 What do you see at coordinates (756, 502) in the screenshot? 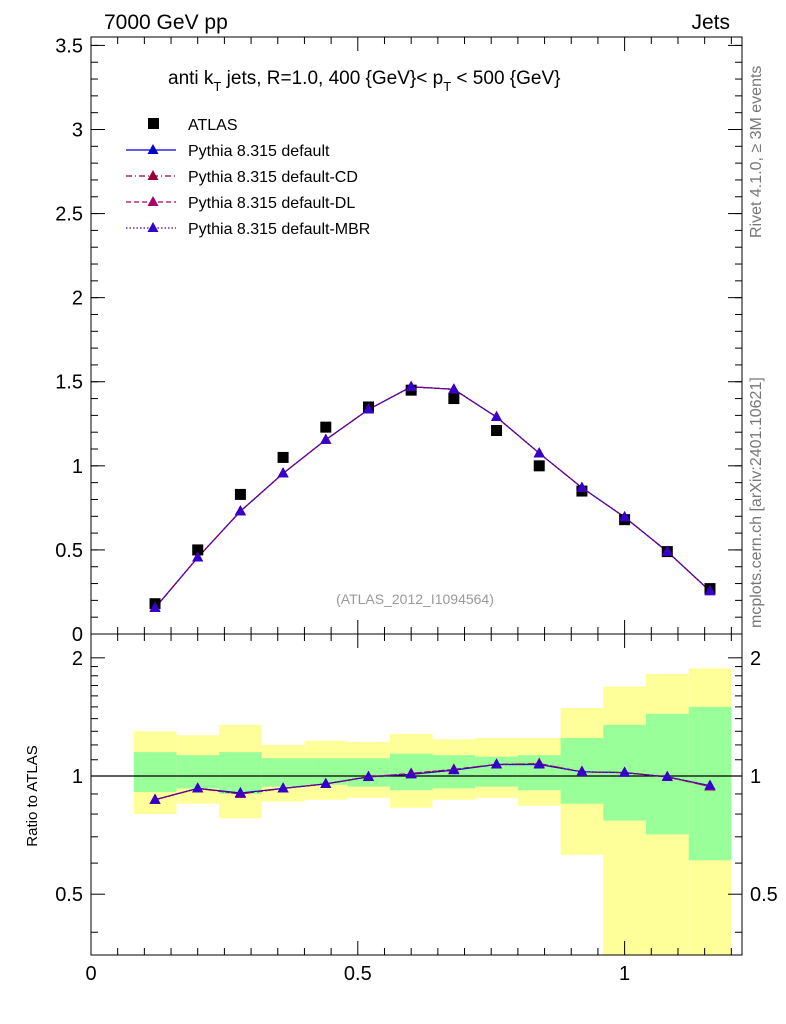
I see `mcplots-label: mcplots.cern.ch [arXiv:2401.10621]` at bounding box center [756, 502].